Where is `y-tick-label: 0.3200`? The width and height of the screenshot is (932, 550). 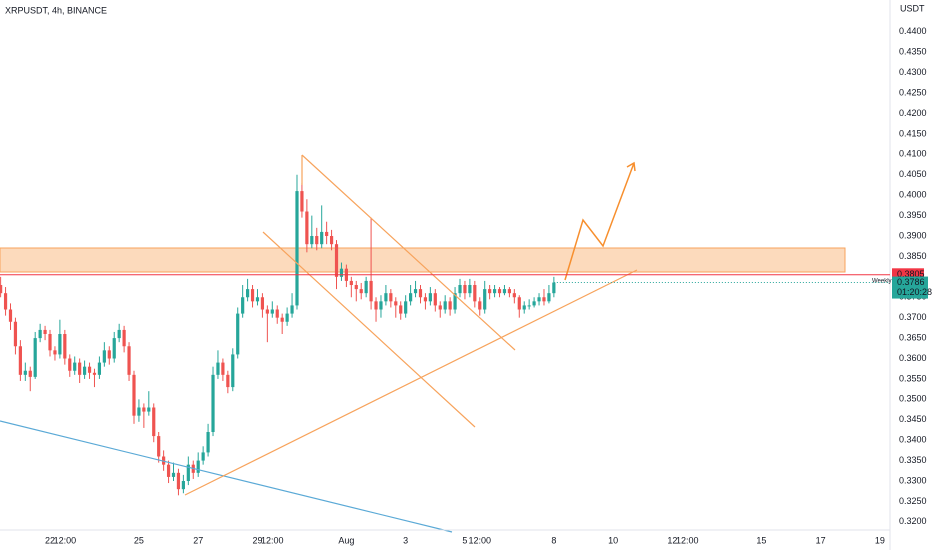 y-tick-label: 0.3200 is located at coordinates (913, 521).